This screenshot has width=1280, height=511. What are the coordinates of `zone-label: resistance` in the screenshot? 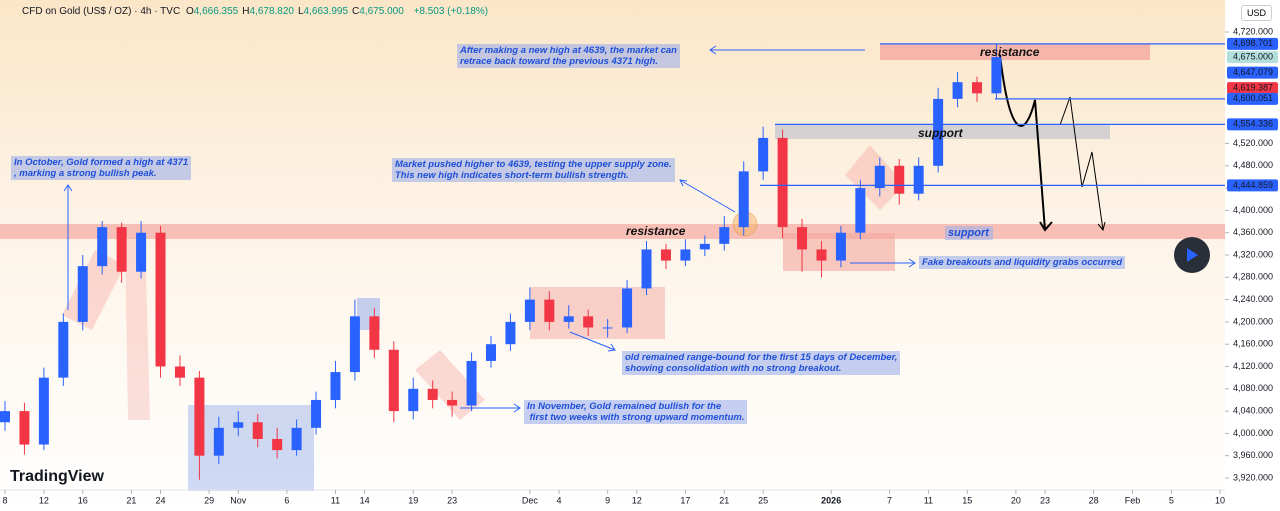 It's located at (1010, 52).